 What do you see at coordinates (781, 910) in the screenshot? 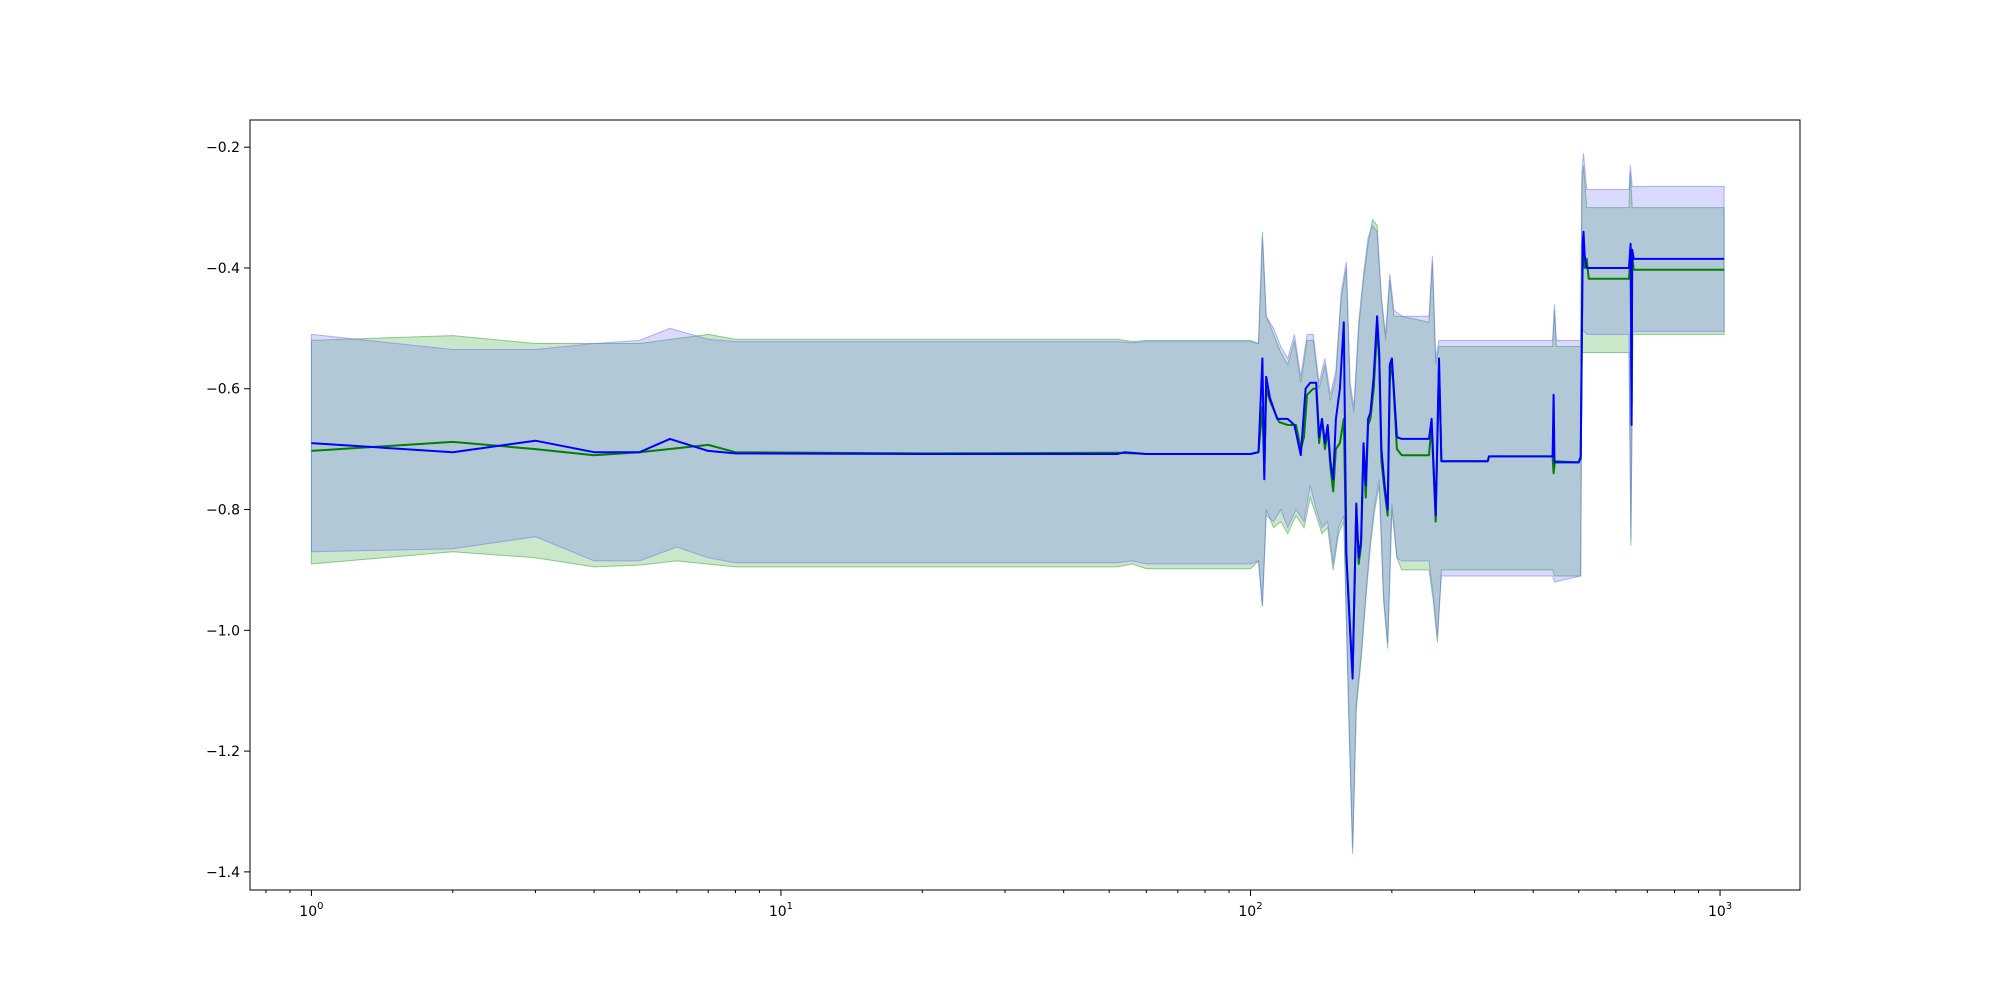
I see `x-tick-label: 10¹` at bounding box center [781, 910].